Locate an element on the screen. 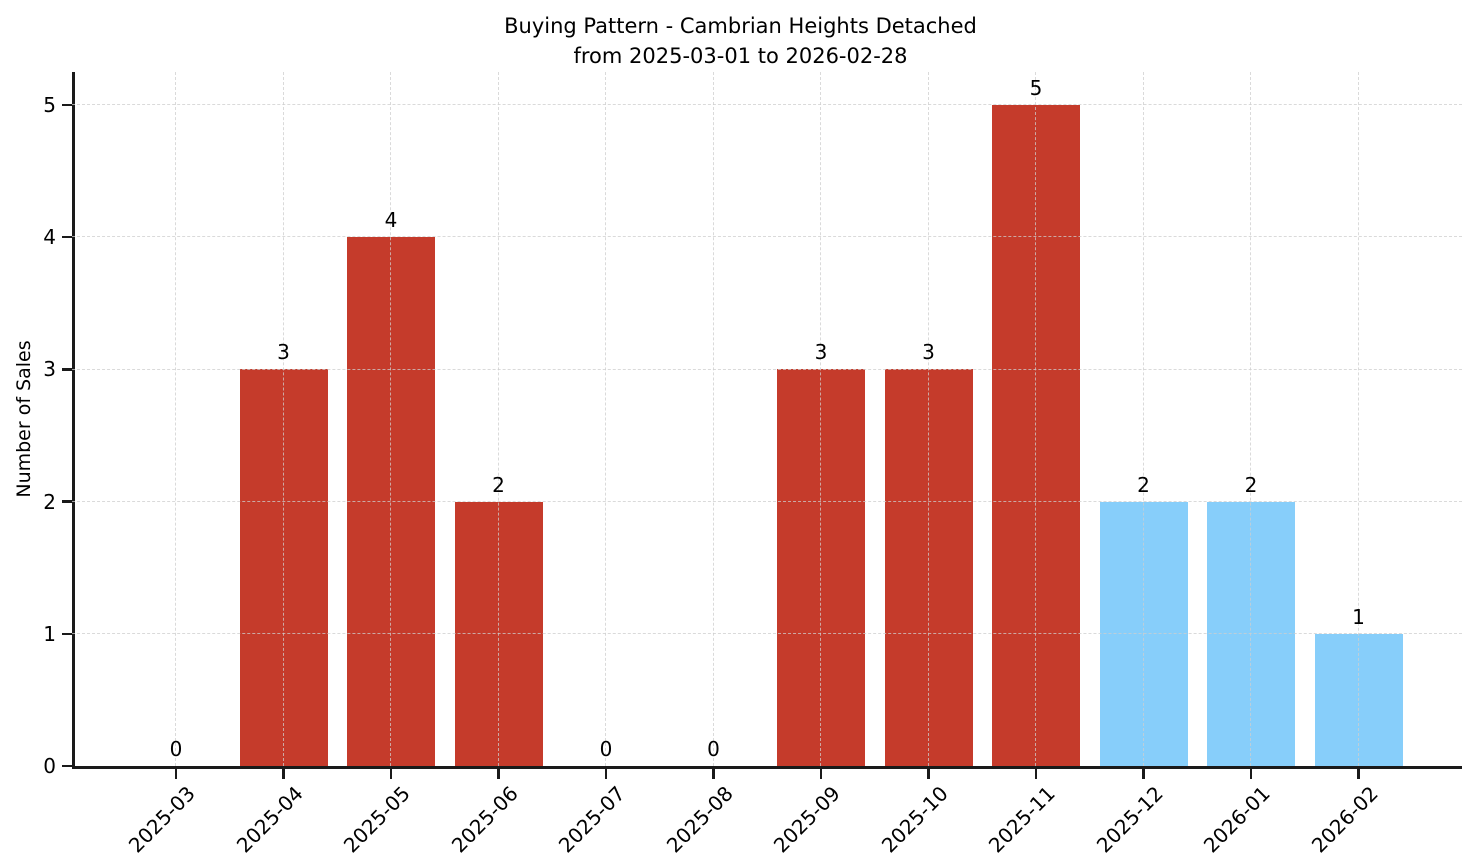 The width and height of the screenshot is (1481, 863). x-tick-label: 2025-04 is located at coordinates (269, 819).